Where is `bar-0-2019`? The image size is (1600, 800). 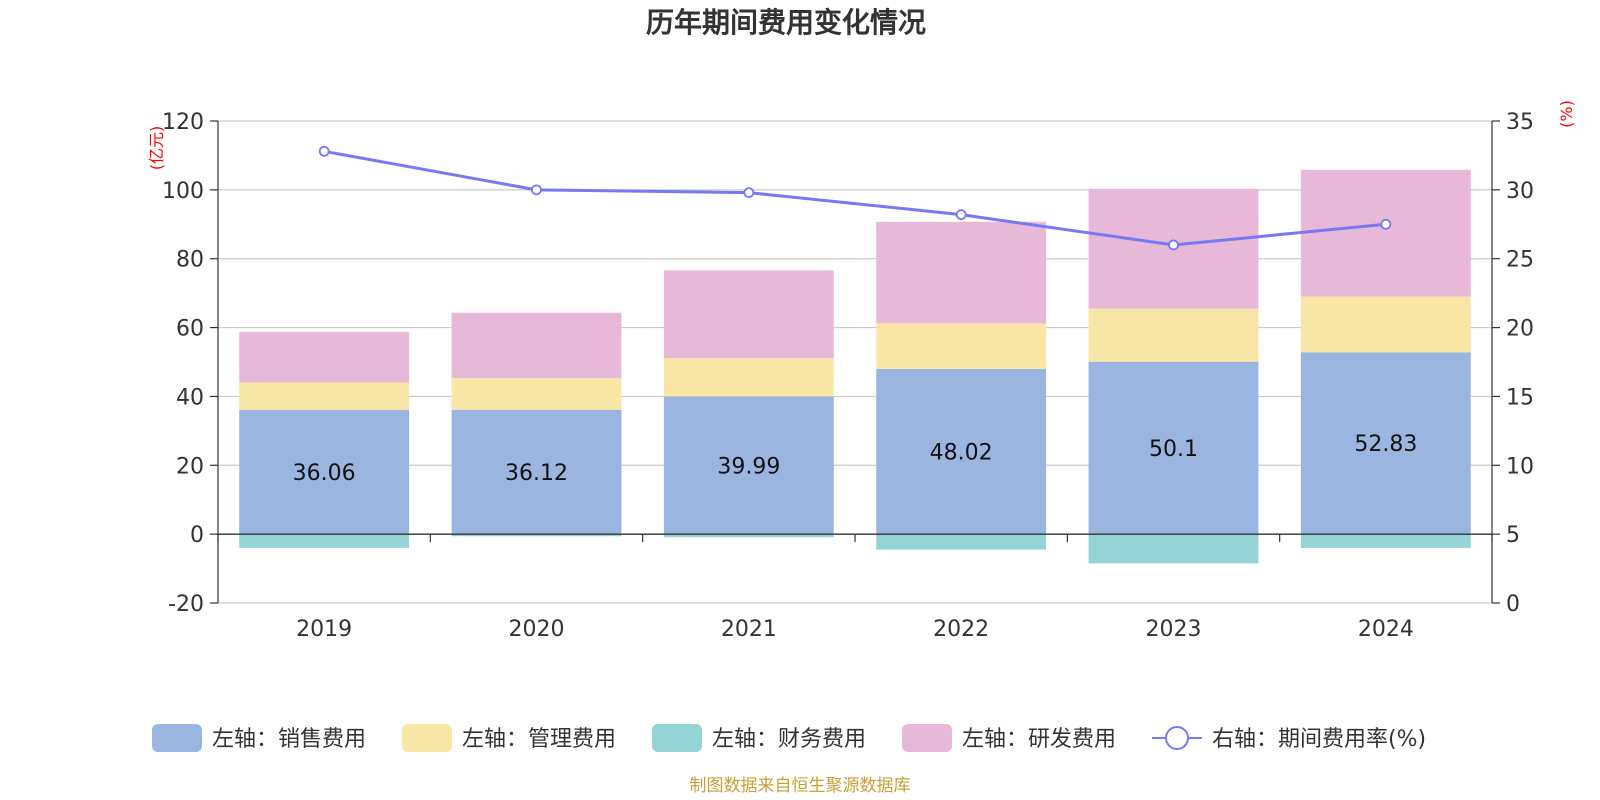 bar-0-2019 is located at coordinates (324, 472).